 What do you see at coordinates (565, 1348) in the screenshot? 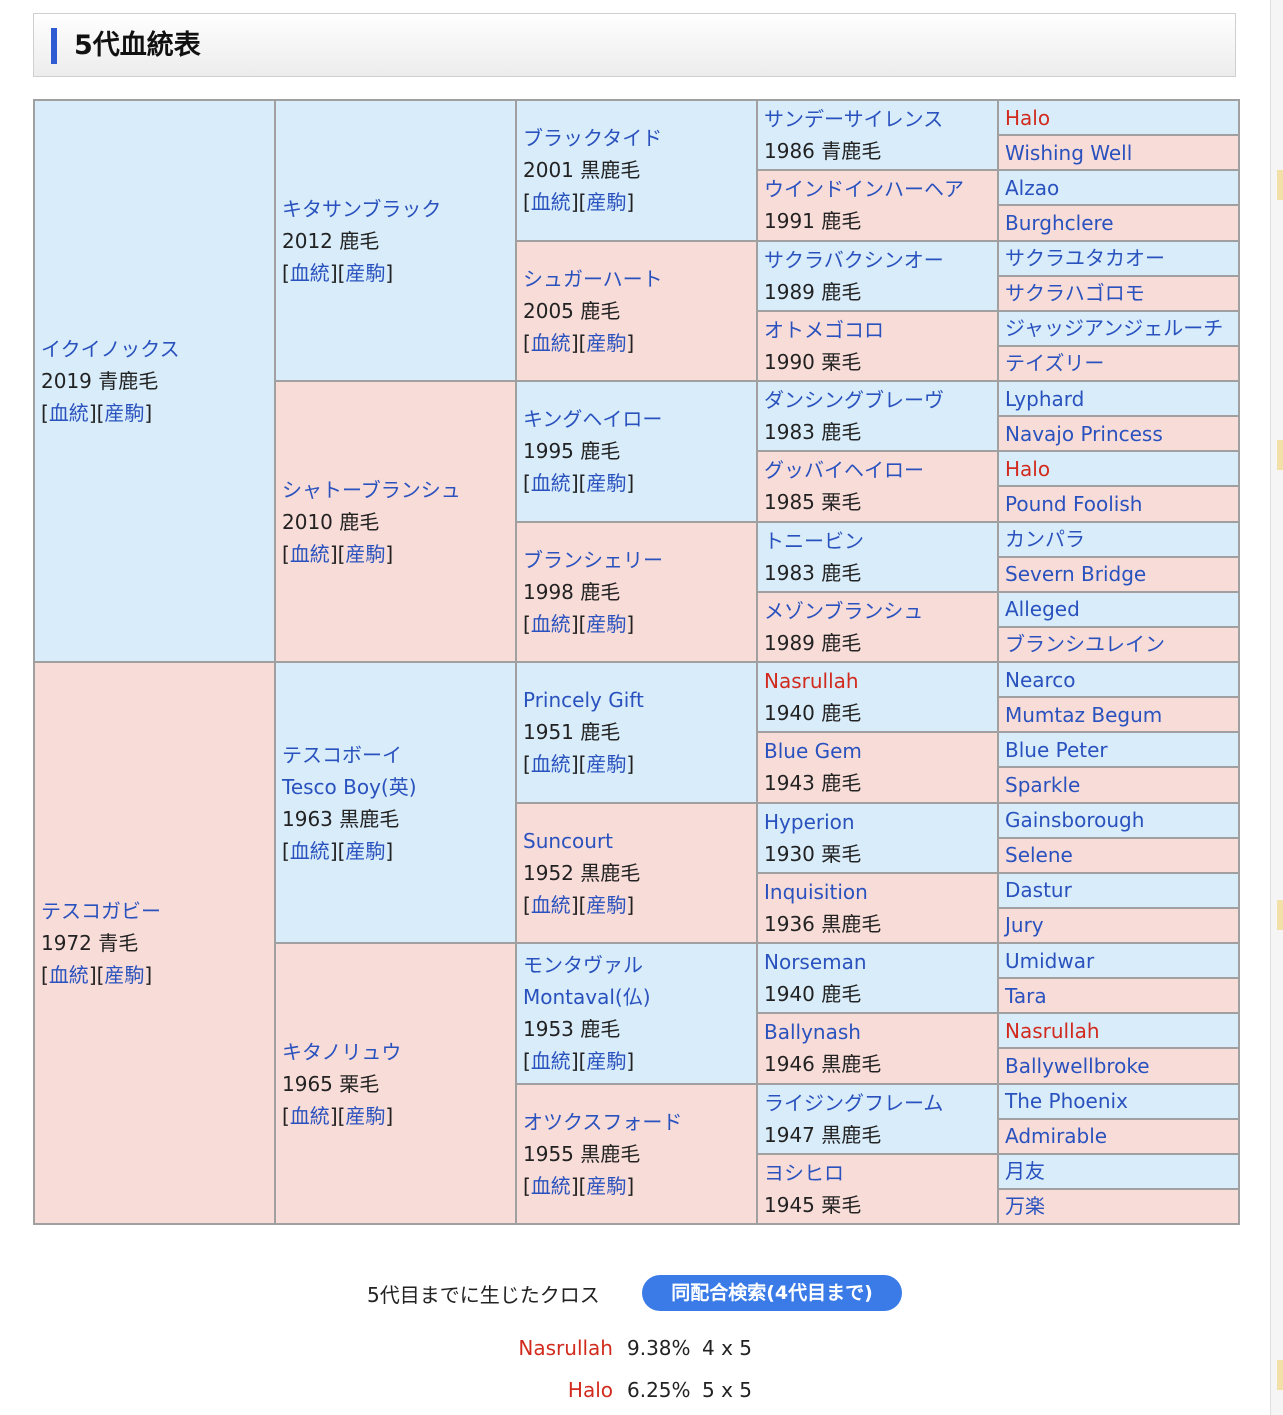
I see `cross-horse-link: Nasrullah` at bounding box center [565, 1348].